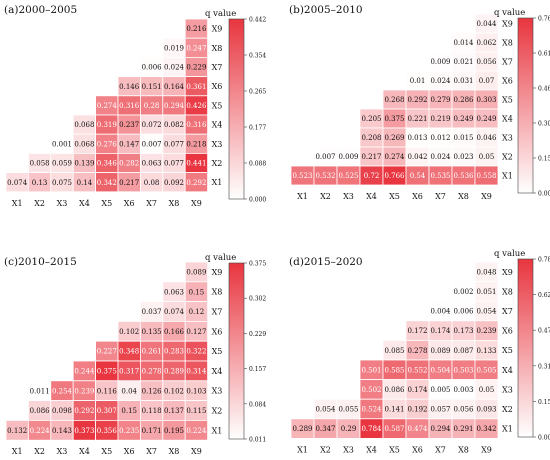  What do you see at coordinates (196, 391) in the screenshot?
I see `cell-value-label: 0.103` at bounding box center [196, 391].